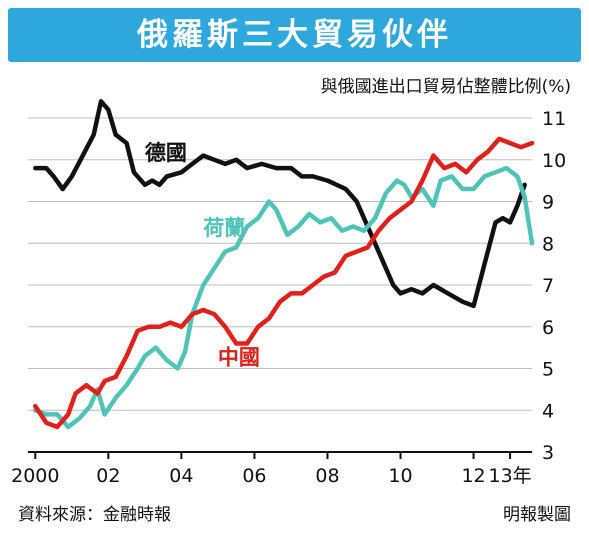  Describe the element at coordinates (548, 286) in the screenshot. I see `y-tick-label: 7` at that location.